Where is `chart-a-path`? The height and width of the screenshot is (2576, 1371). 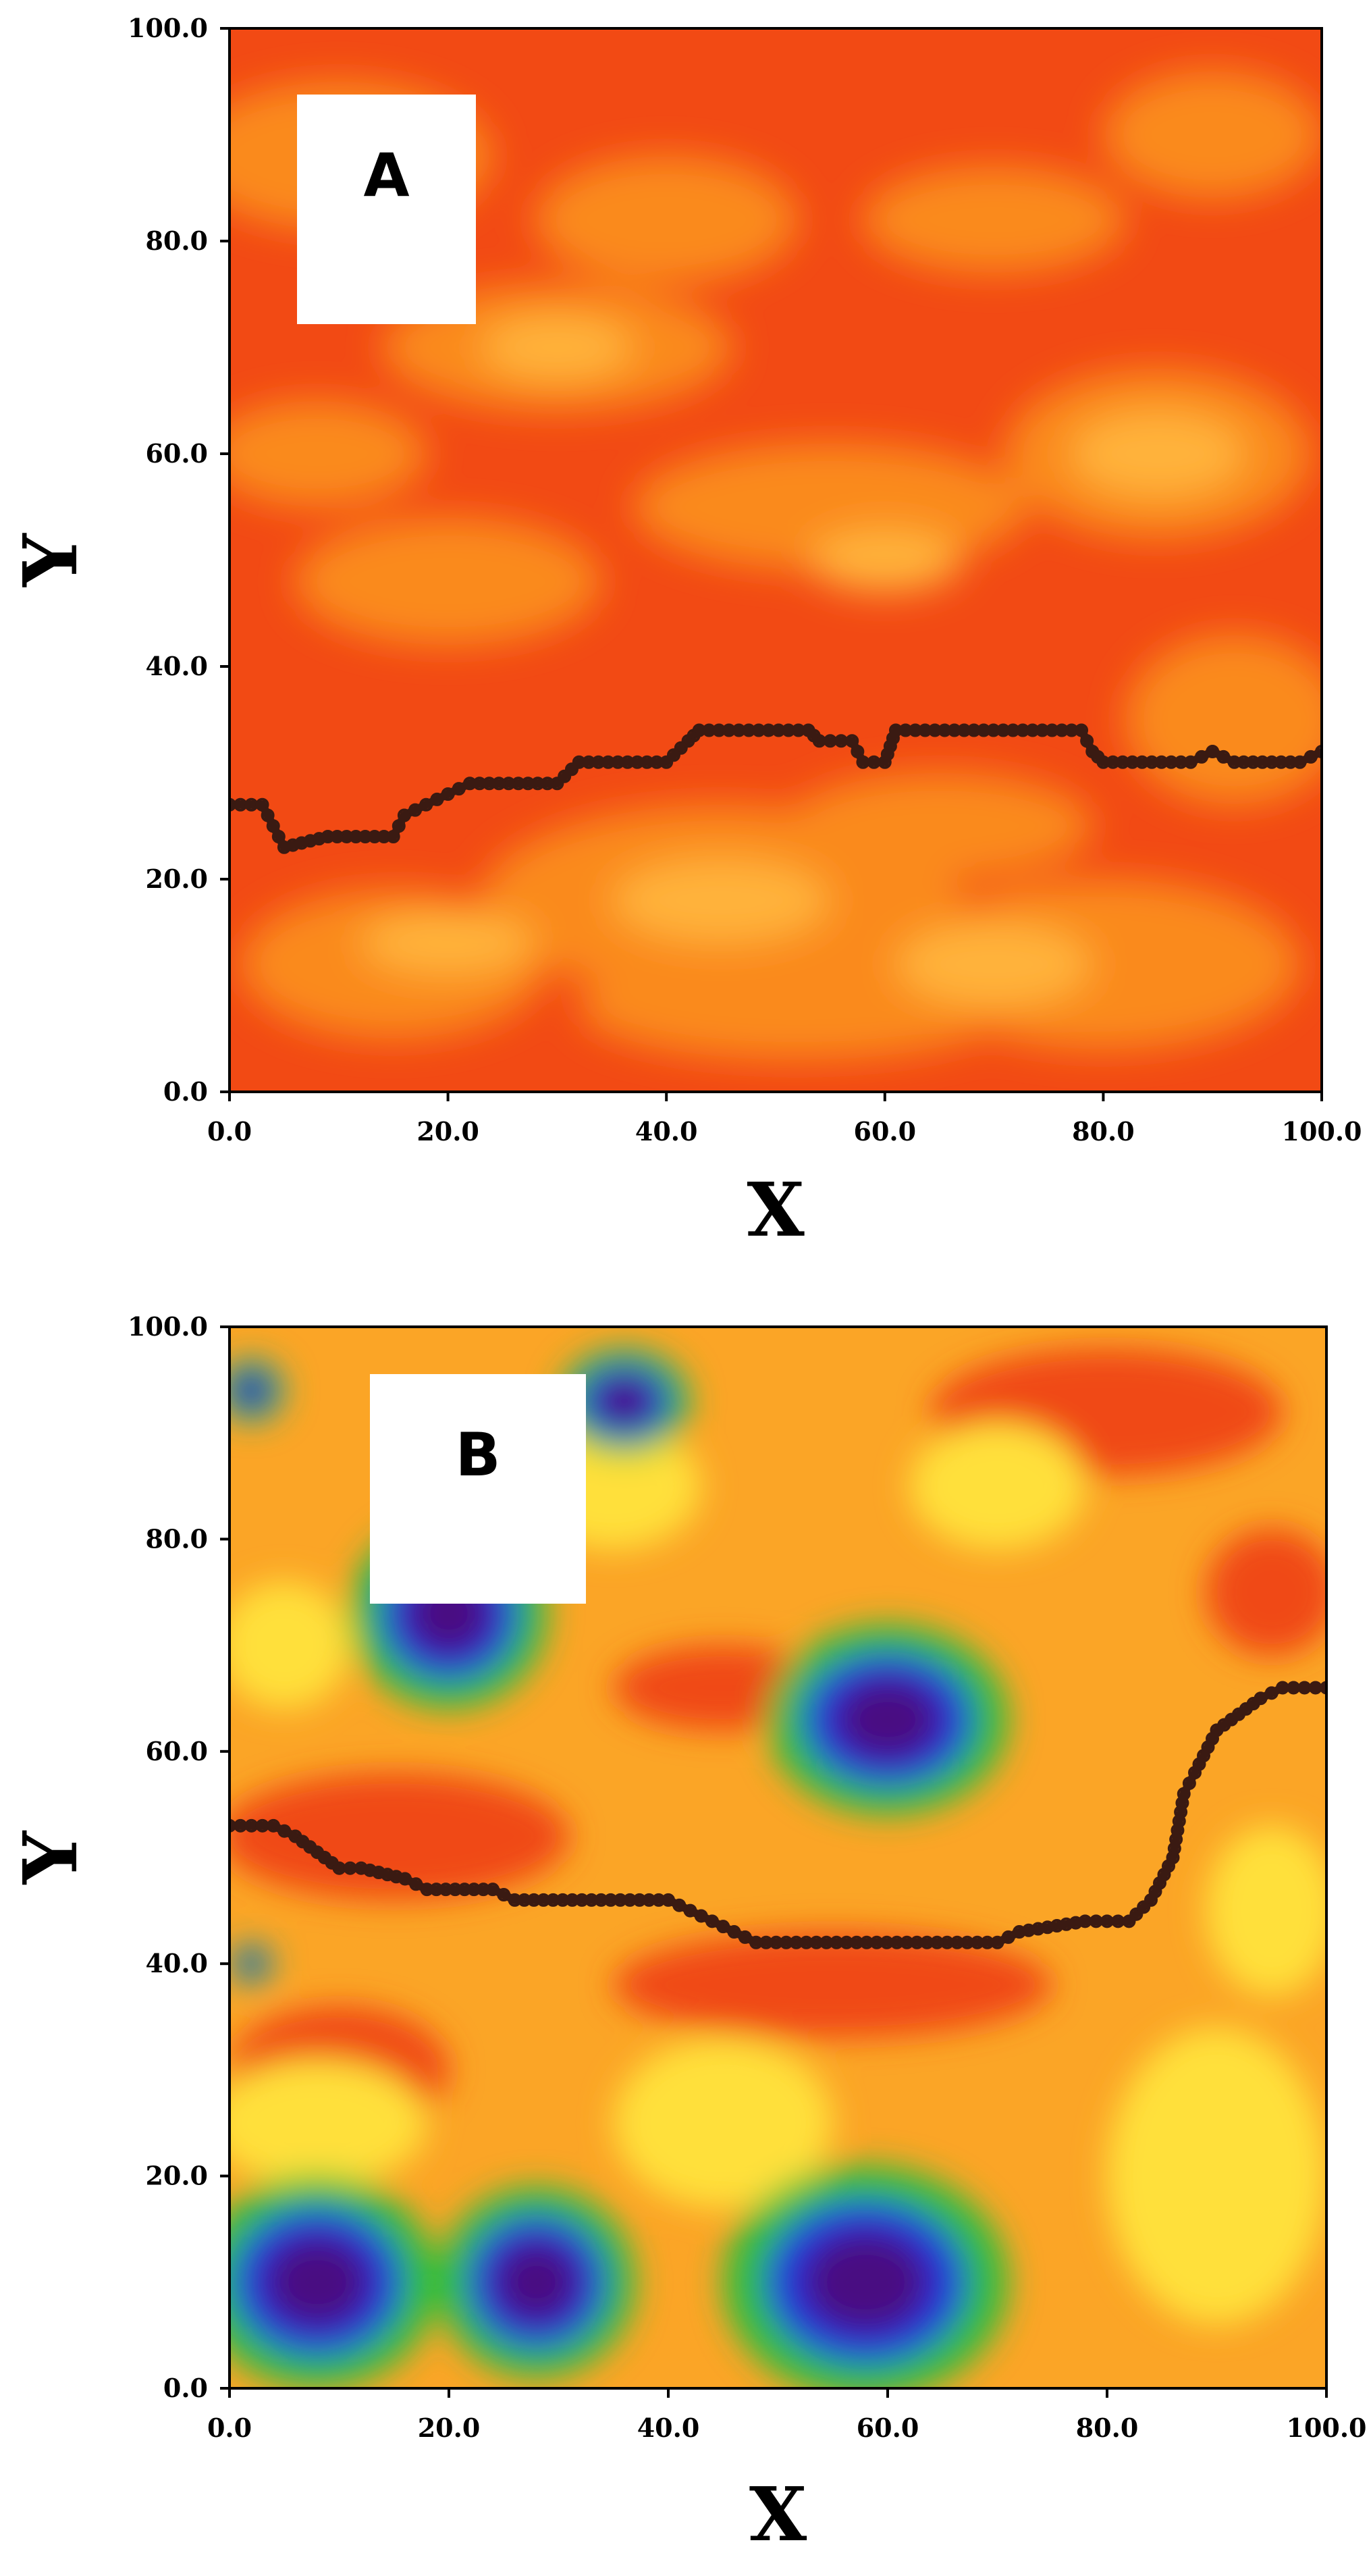 chart-a-path is located at coordinates (776, 789).